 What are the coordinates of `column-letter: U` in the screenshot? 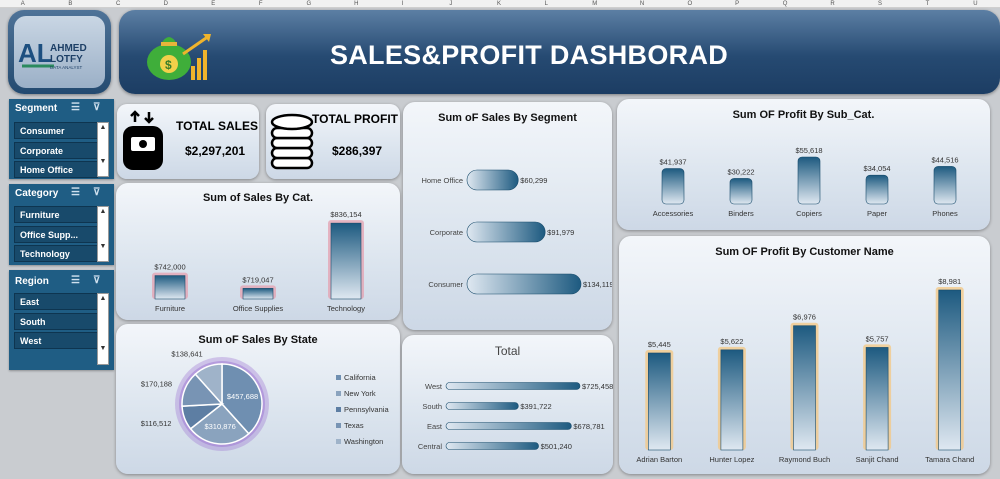 It's located at (975, 4).